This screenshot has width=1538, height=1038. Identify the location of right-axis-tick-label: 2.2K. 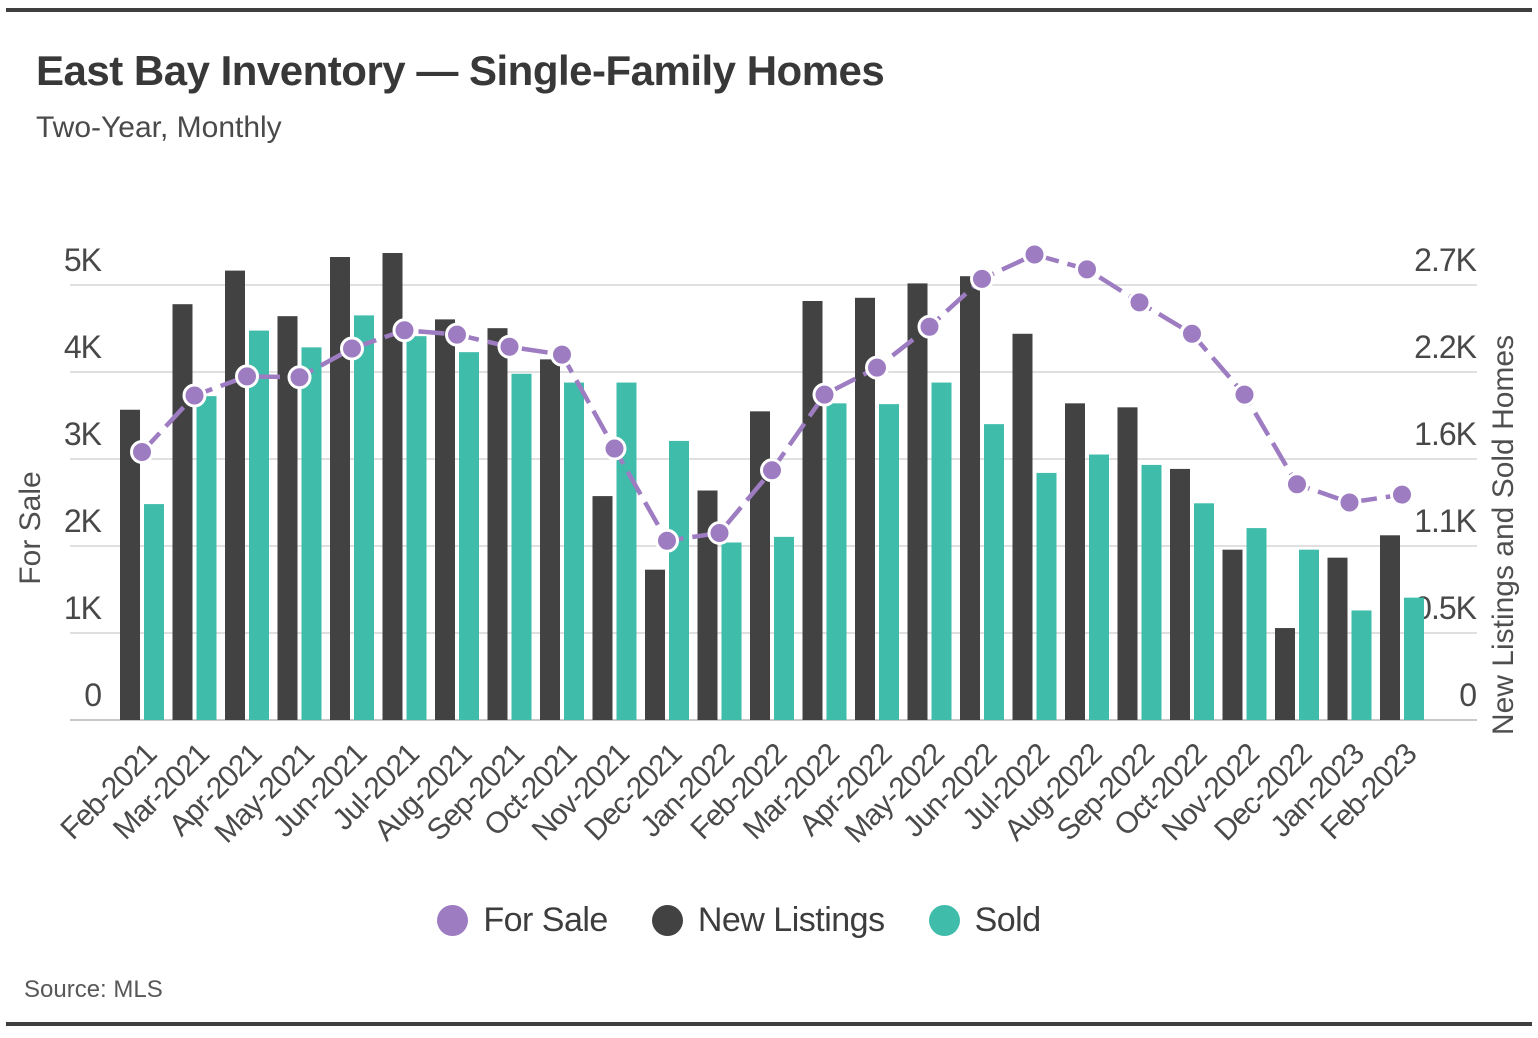
(1445, 347).